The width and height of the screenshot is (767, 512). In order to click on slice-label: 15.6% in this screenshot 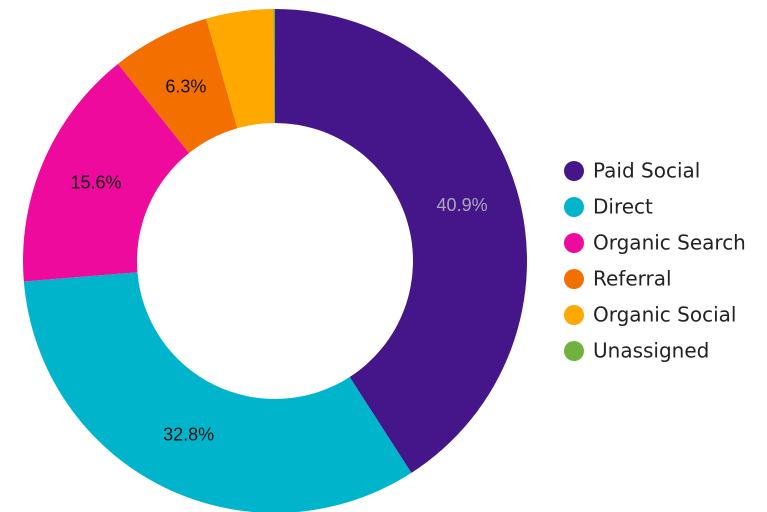, I will do `click(96, 182)`.